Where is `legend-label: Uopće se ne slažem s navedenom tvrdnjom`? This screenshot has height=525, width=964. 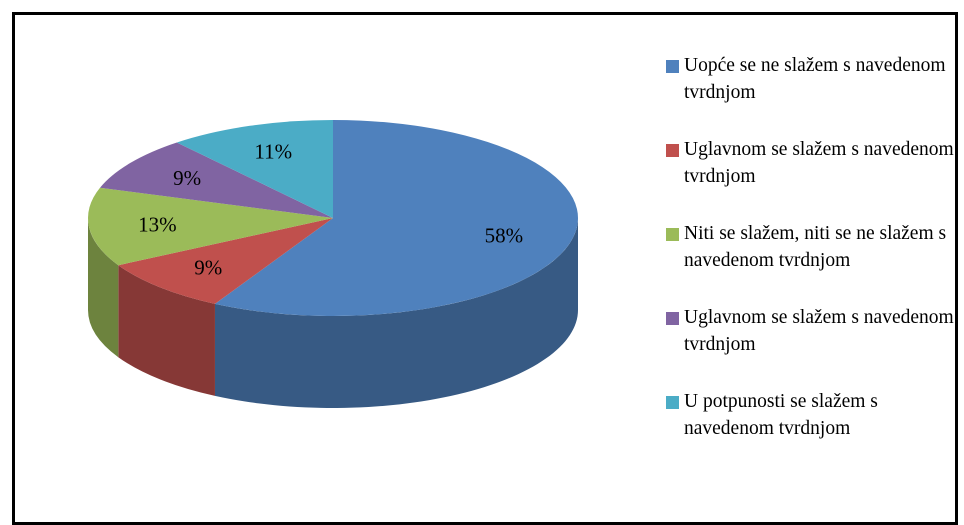 legend-label: Uopće se ne slažem s navedenom tvrdnjom is located at coordinates (815, 79).